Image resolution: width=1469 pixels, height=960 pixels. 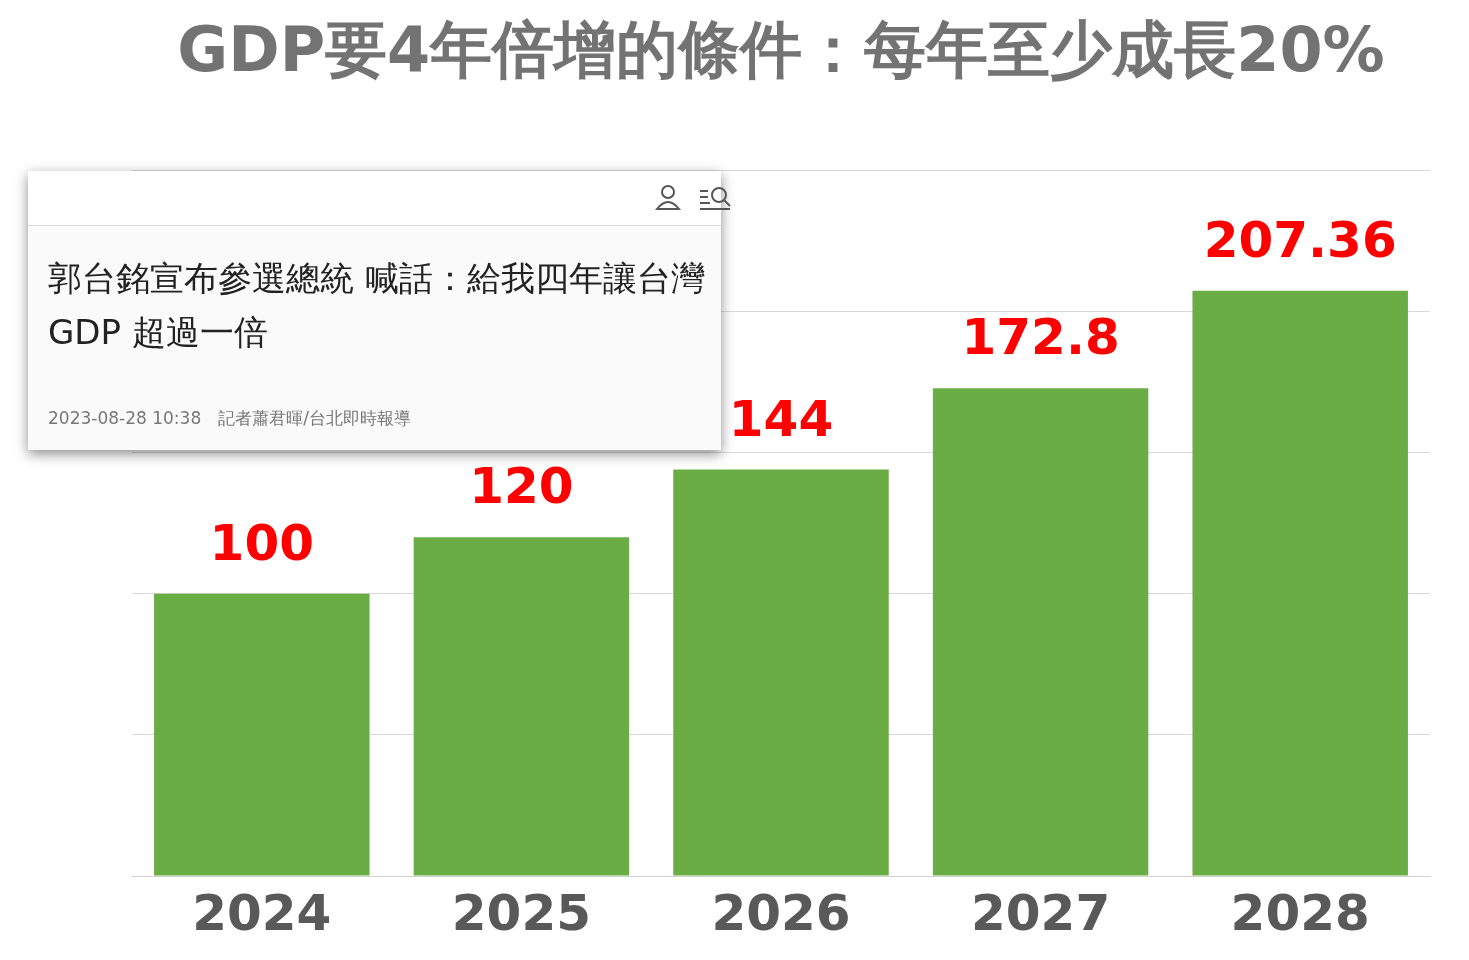 I want to click on x-tick-label: 2027, so click(x=1041, y=912).